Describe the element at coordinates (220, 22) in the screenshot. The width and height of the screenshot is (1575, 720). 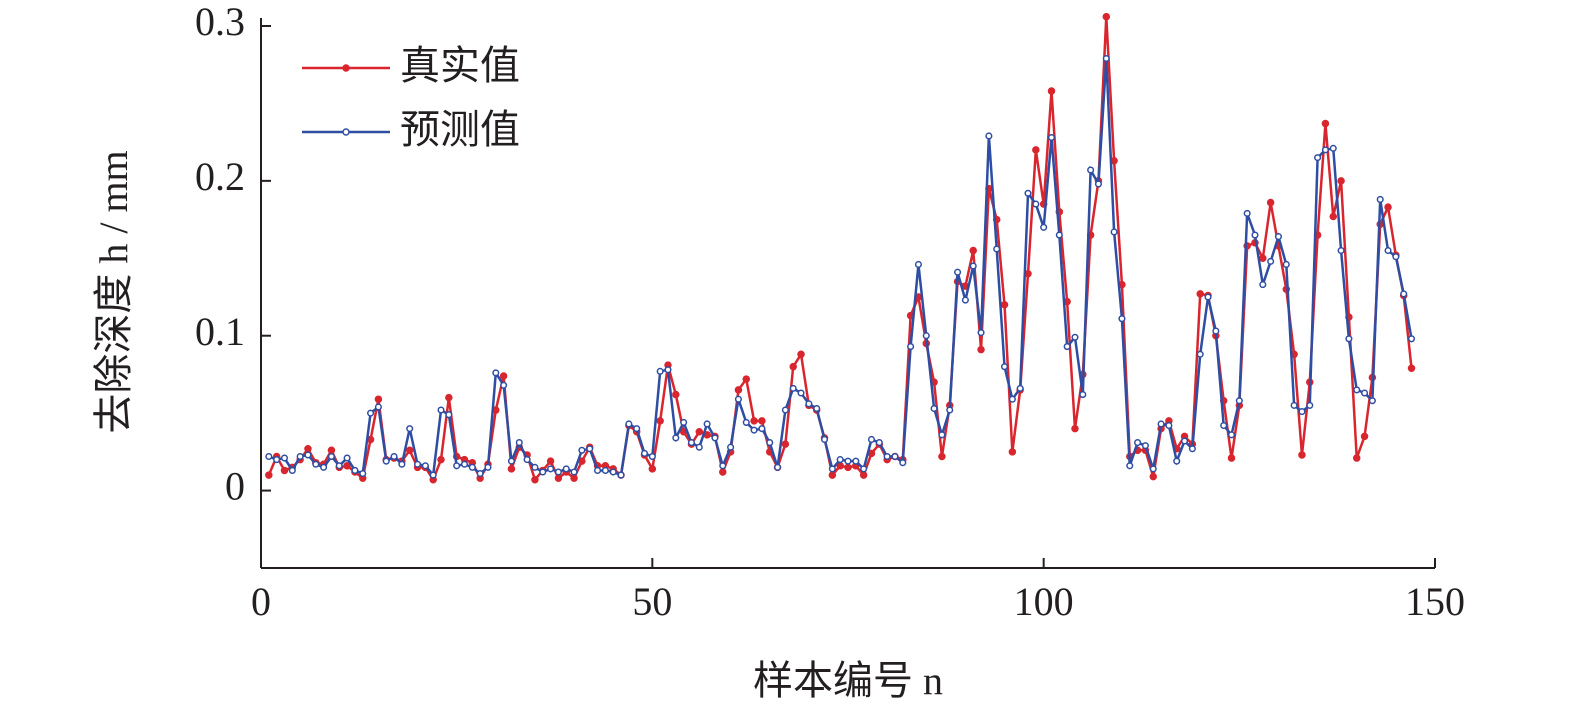
I see `y-tick-label: 0.3` at that location.